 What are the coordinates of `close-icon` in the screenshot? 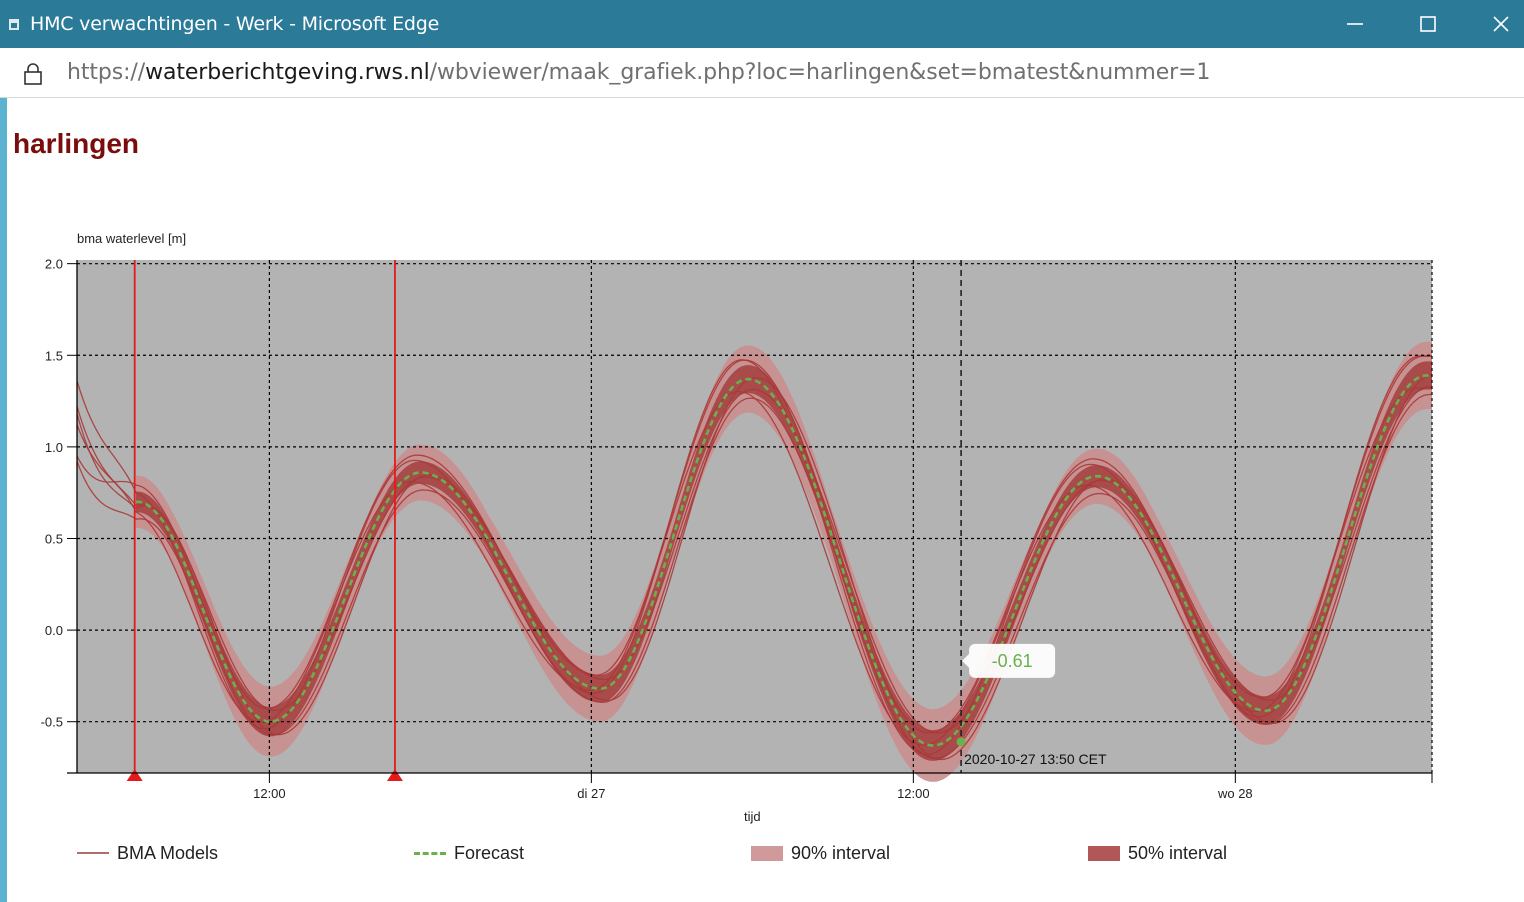 It's located at (1501, 24).